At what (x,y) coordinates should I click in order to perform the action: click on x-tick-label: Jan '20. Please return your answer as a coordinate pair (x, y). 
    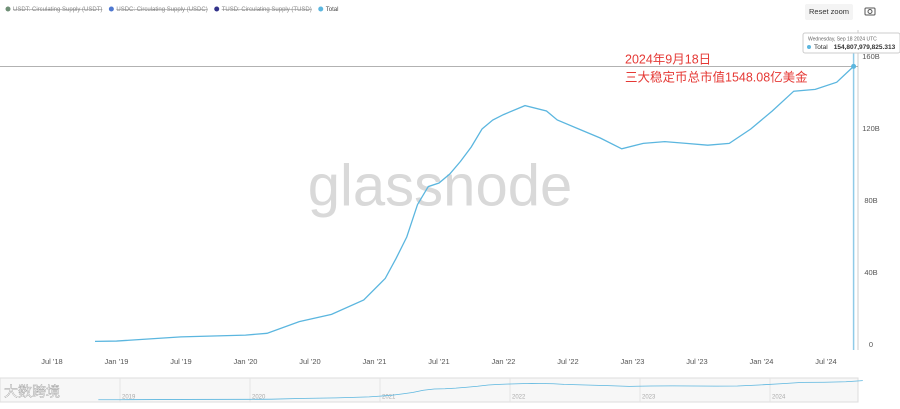
    Looking at the image, I should click on (246, 361).